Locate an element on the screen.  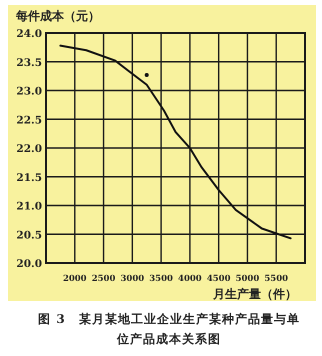
x-tick-label: 2000 is located at coordinates (74, 279).